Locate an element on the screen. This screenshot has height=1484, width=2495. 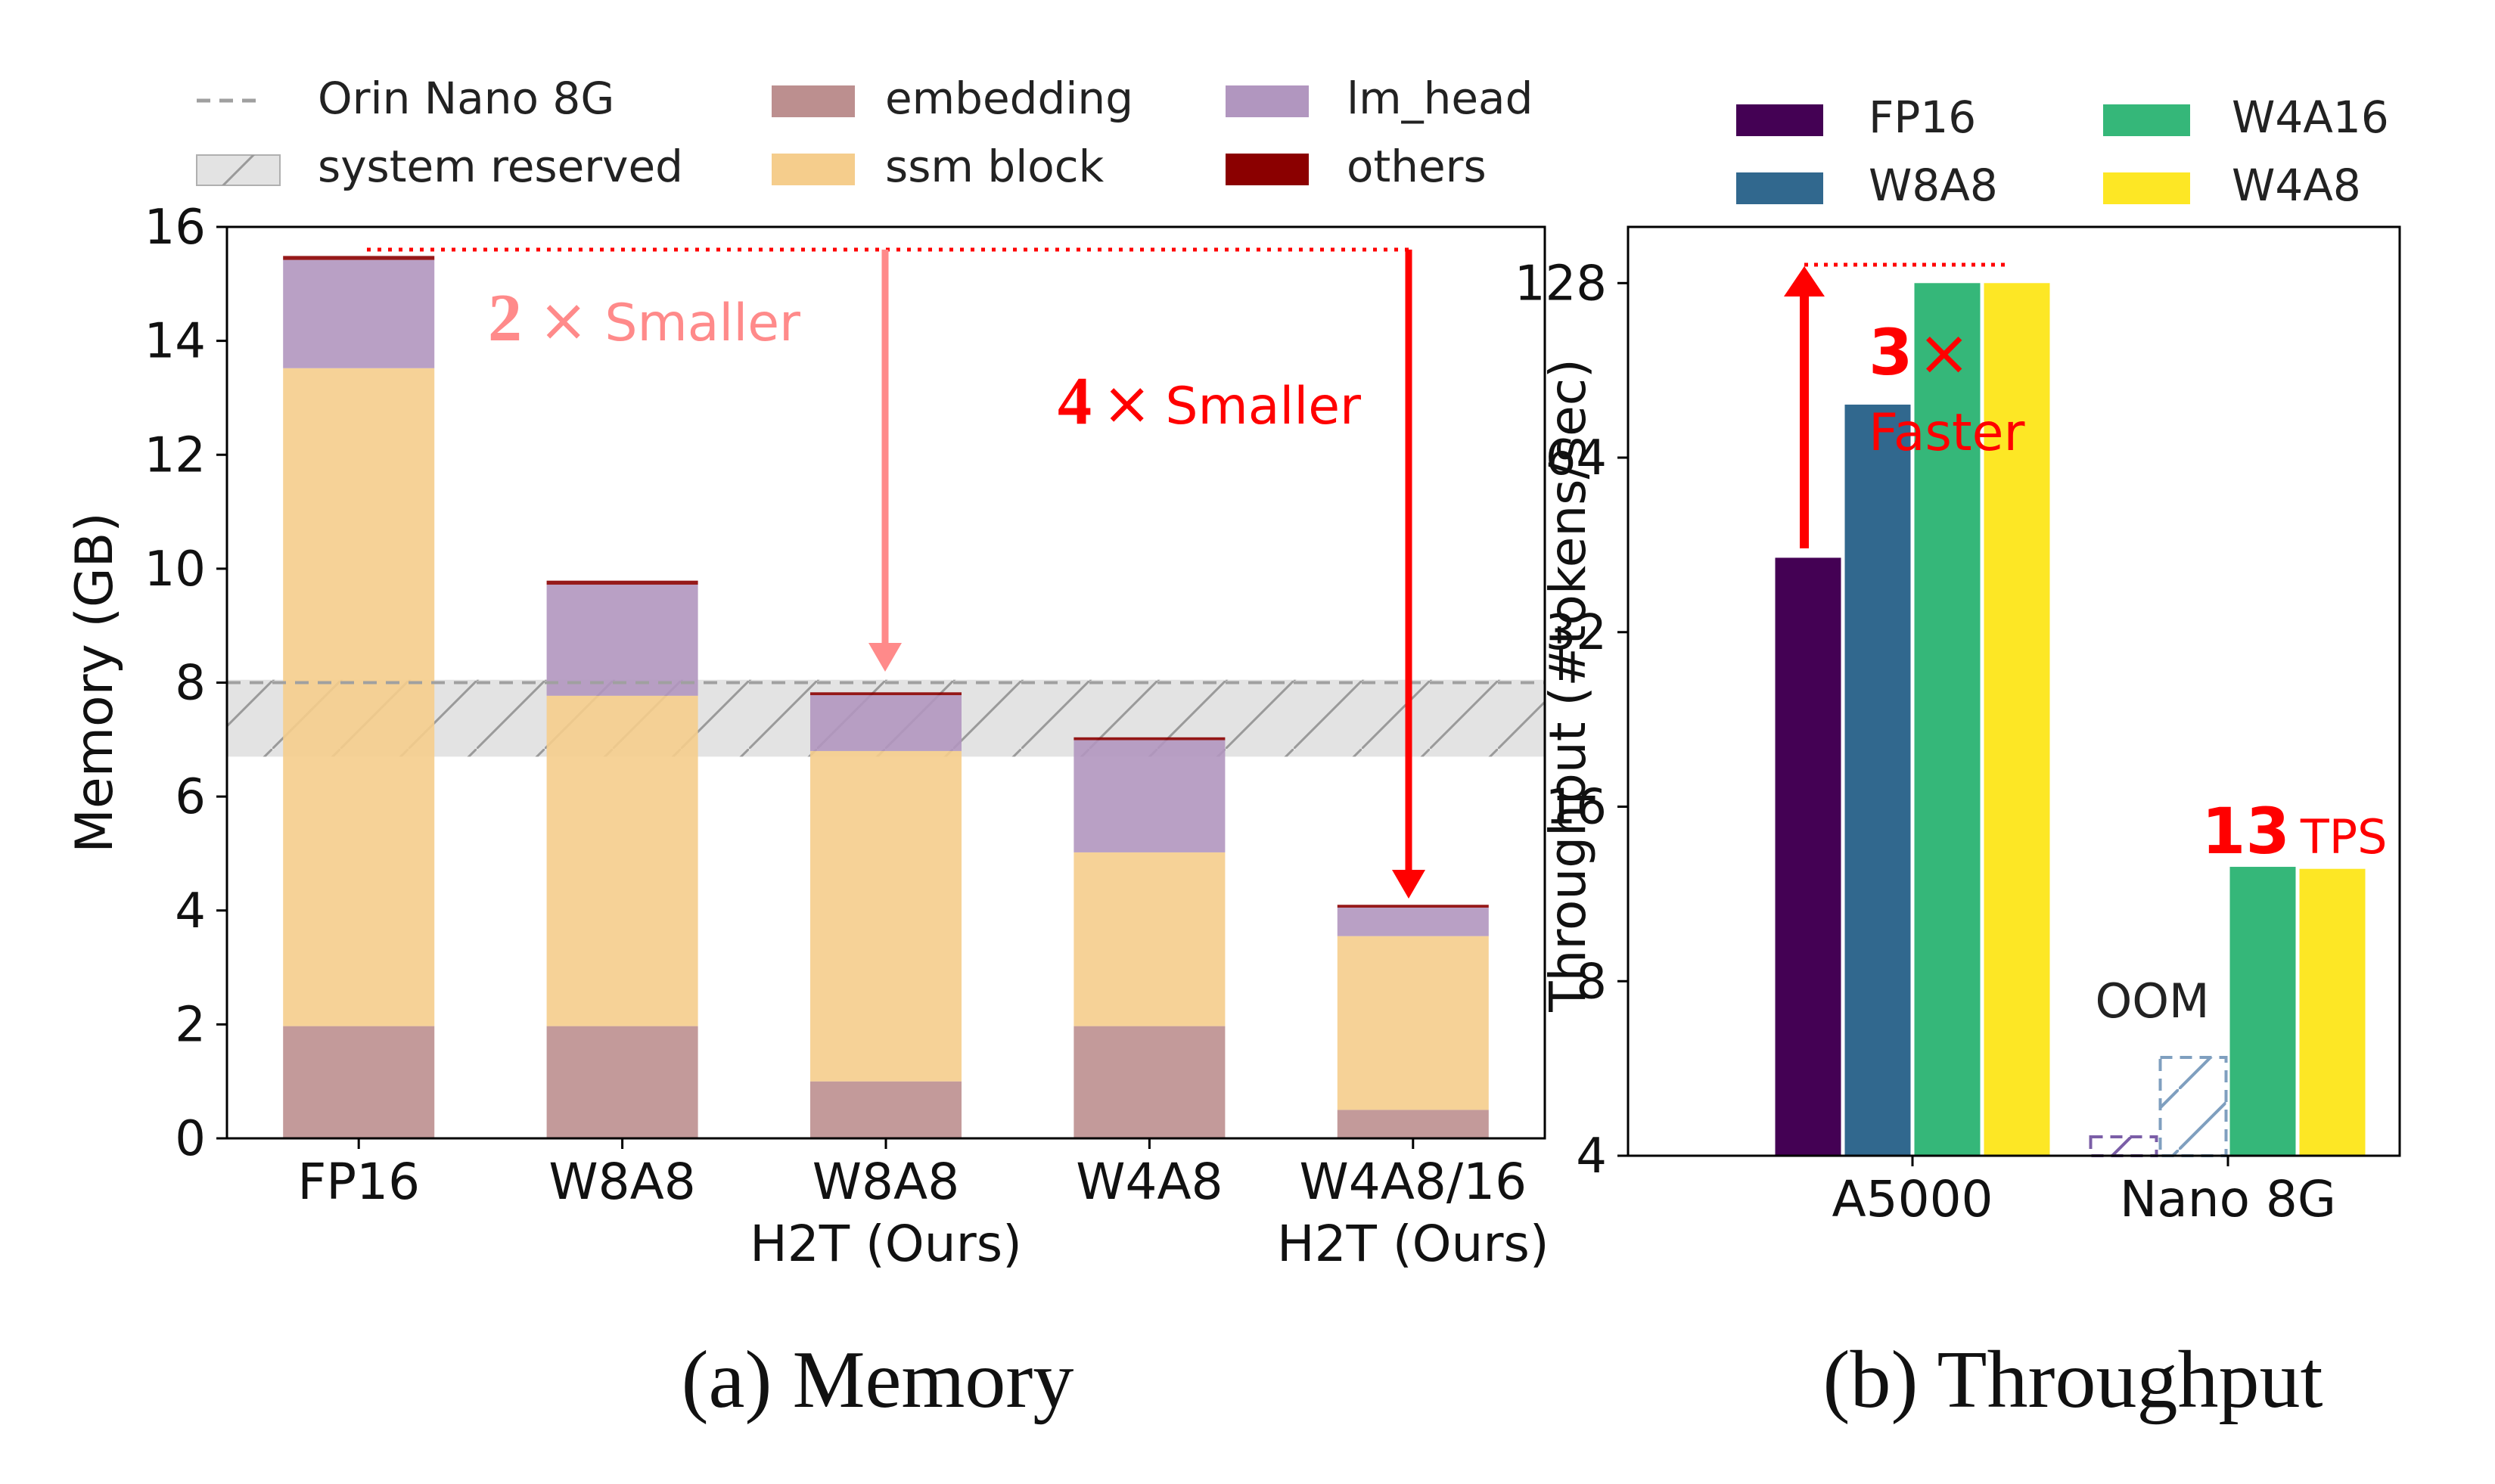
y-tick-label: 64 is located at coordinates (1576, 458).